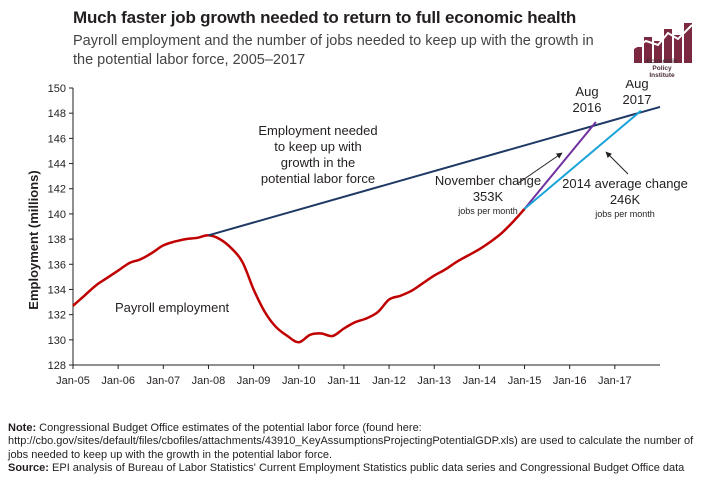  What do you see at coordinates (487, 211) in the screenshot?
I see `annotation-november-line-3: jobs per month` at bounding box center [487, 211].